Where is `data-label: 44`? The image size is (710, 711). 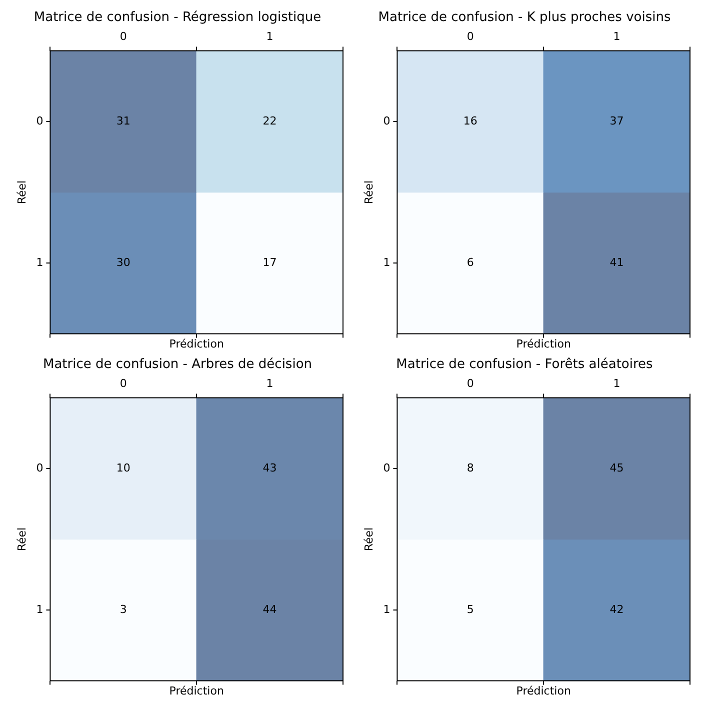 data-label: 44 is located at coordinates (269, 609).